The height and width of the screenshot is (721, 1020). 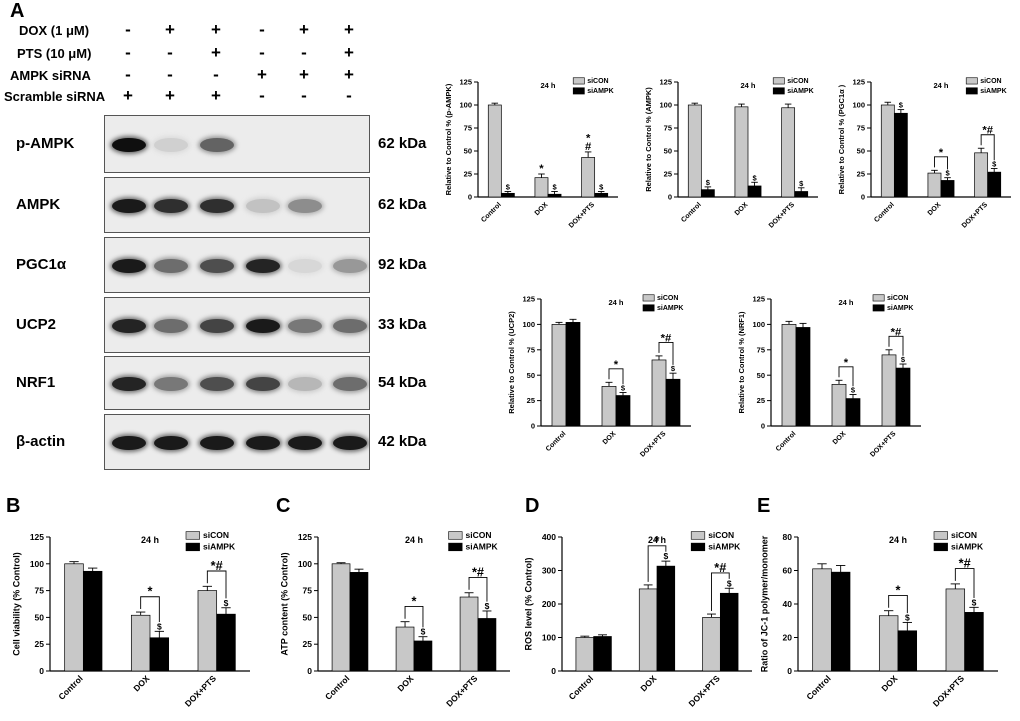 I want to click on bracket-label: *, so click(x=657, y=540).